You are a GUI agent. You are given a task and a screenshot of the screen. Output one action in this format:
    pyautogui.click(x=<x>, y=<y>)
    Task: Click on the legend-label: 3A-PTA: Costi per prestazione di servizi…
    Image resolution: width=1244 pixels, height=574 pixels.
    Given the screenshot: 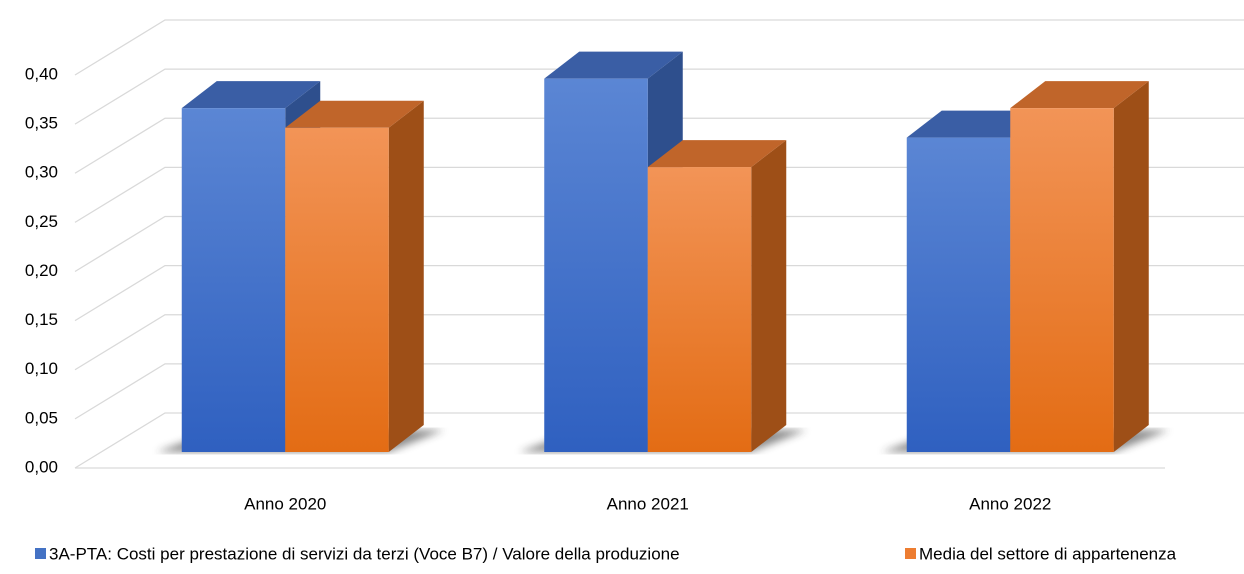 What is the action you would take?
    pyautogui.click(x=364, y=553)
    